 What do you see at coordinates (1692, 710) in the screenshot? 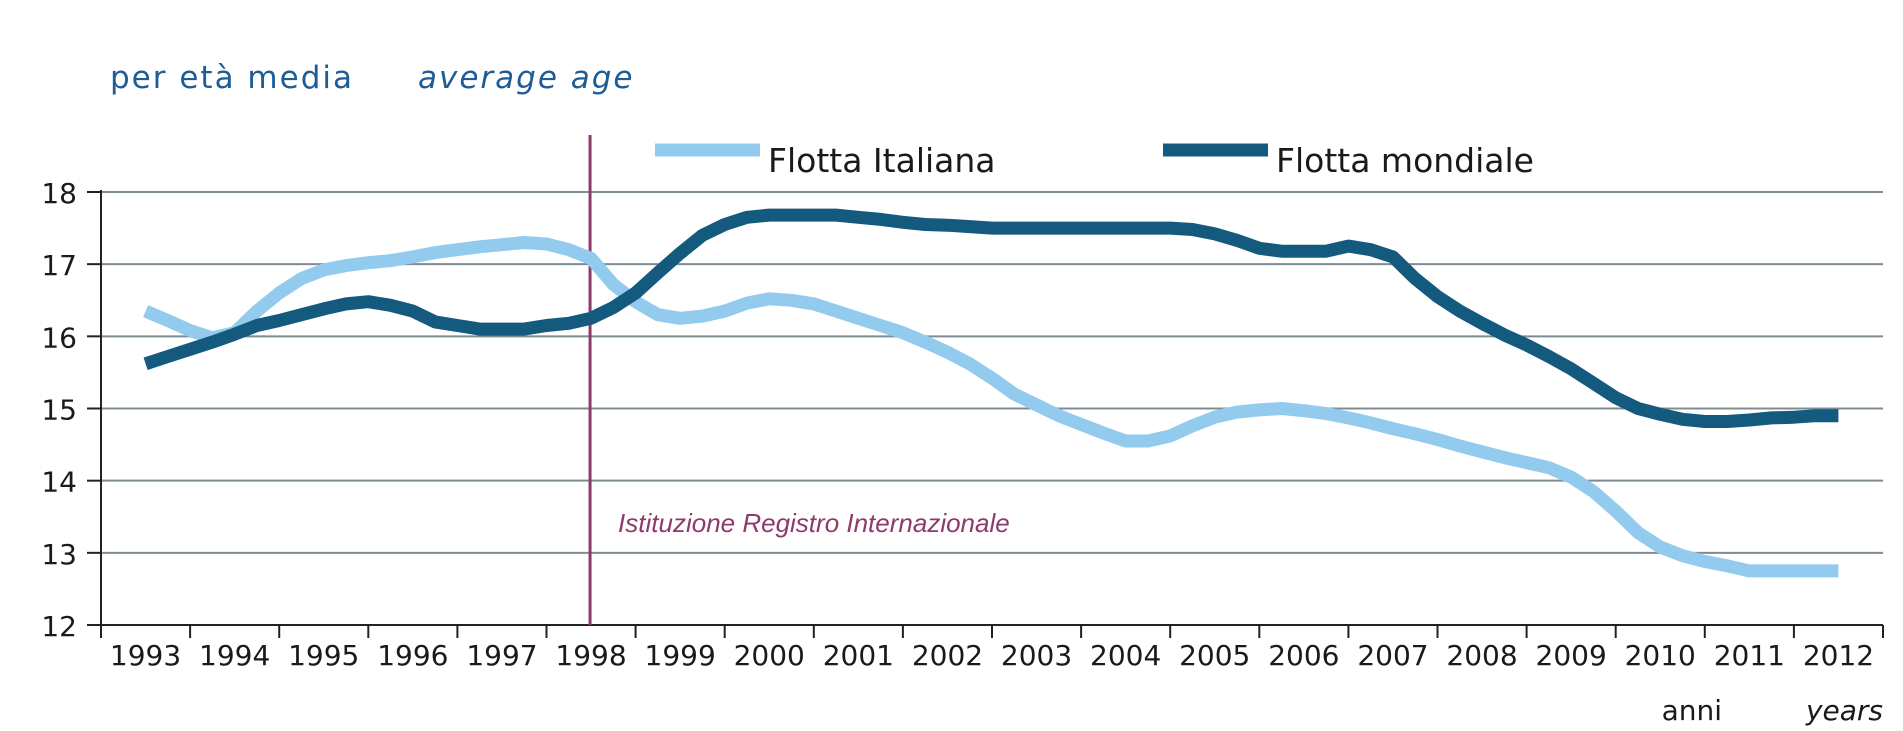
I see `x-axis-label: anni` at bounding box center [1692, 710].